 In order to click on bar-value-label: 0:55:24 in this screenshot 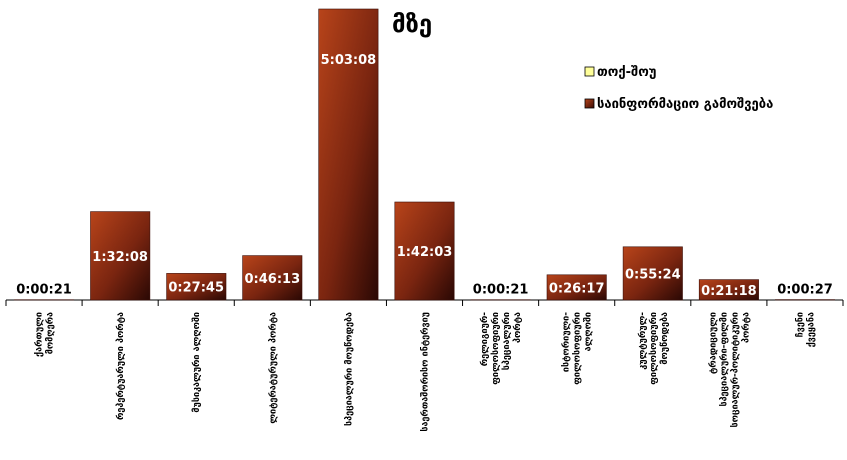, I will do `click(653, 274)`.